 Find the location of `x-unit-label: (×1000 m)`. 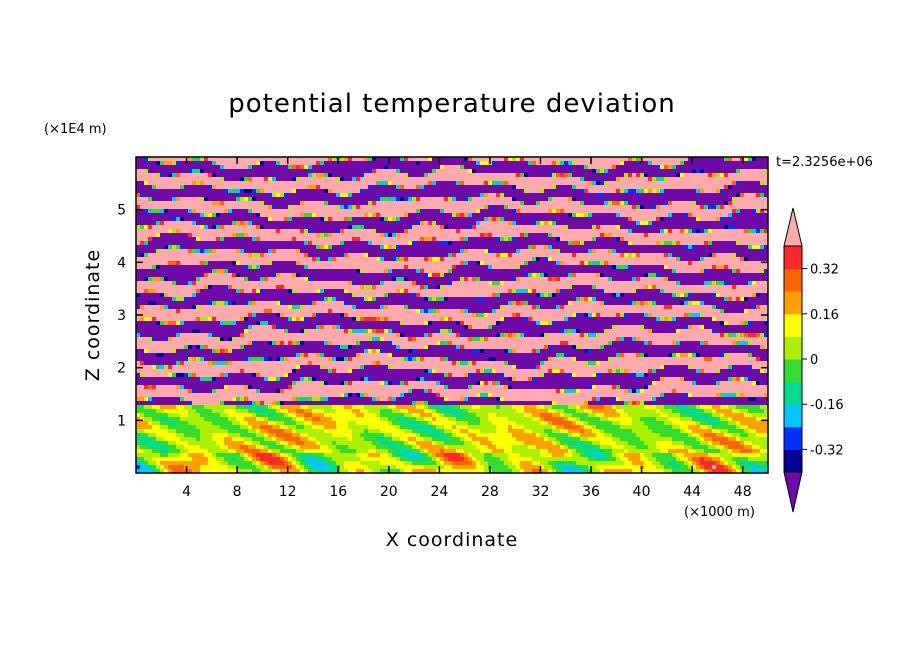

x-unit-label: (×1000 m) is located at coordinates (719, 512).